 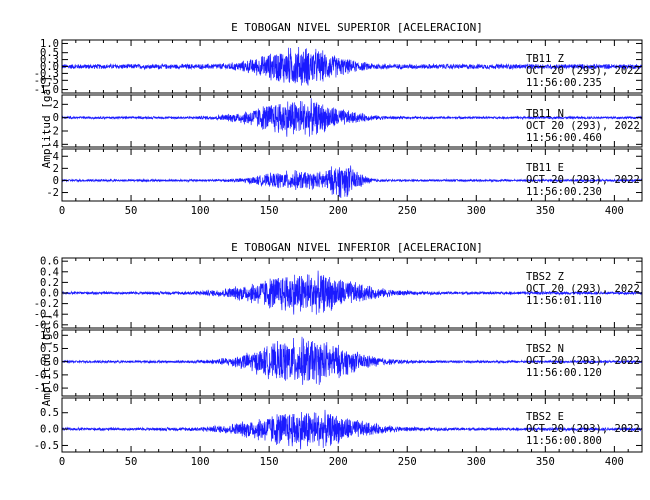 What do you see at coordinates (49, 262) in the screenshot?
I see `y-tick-label: 0.6` at bounding box center [49, 262].